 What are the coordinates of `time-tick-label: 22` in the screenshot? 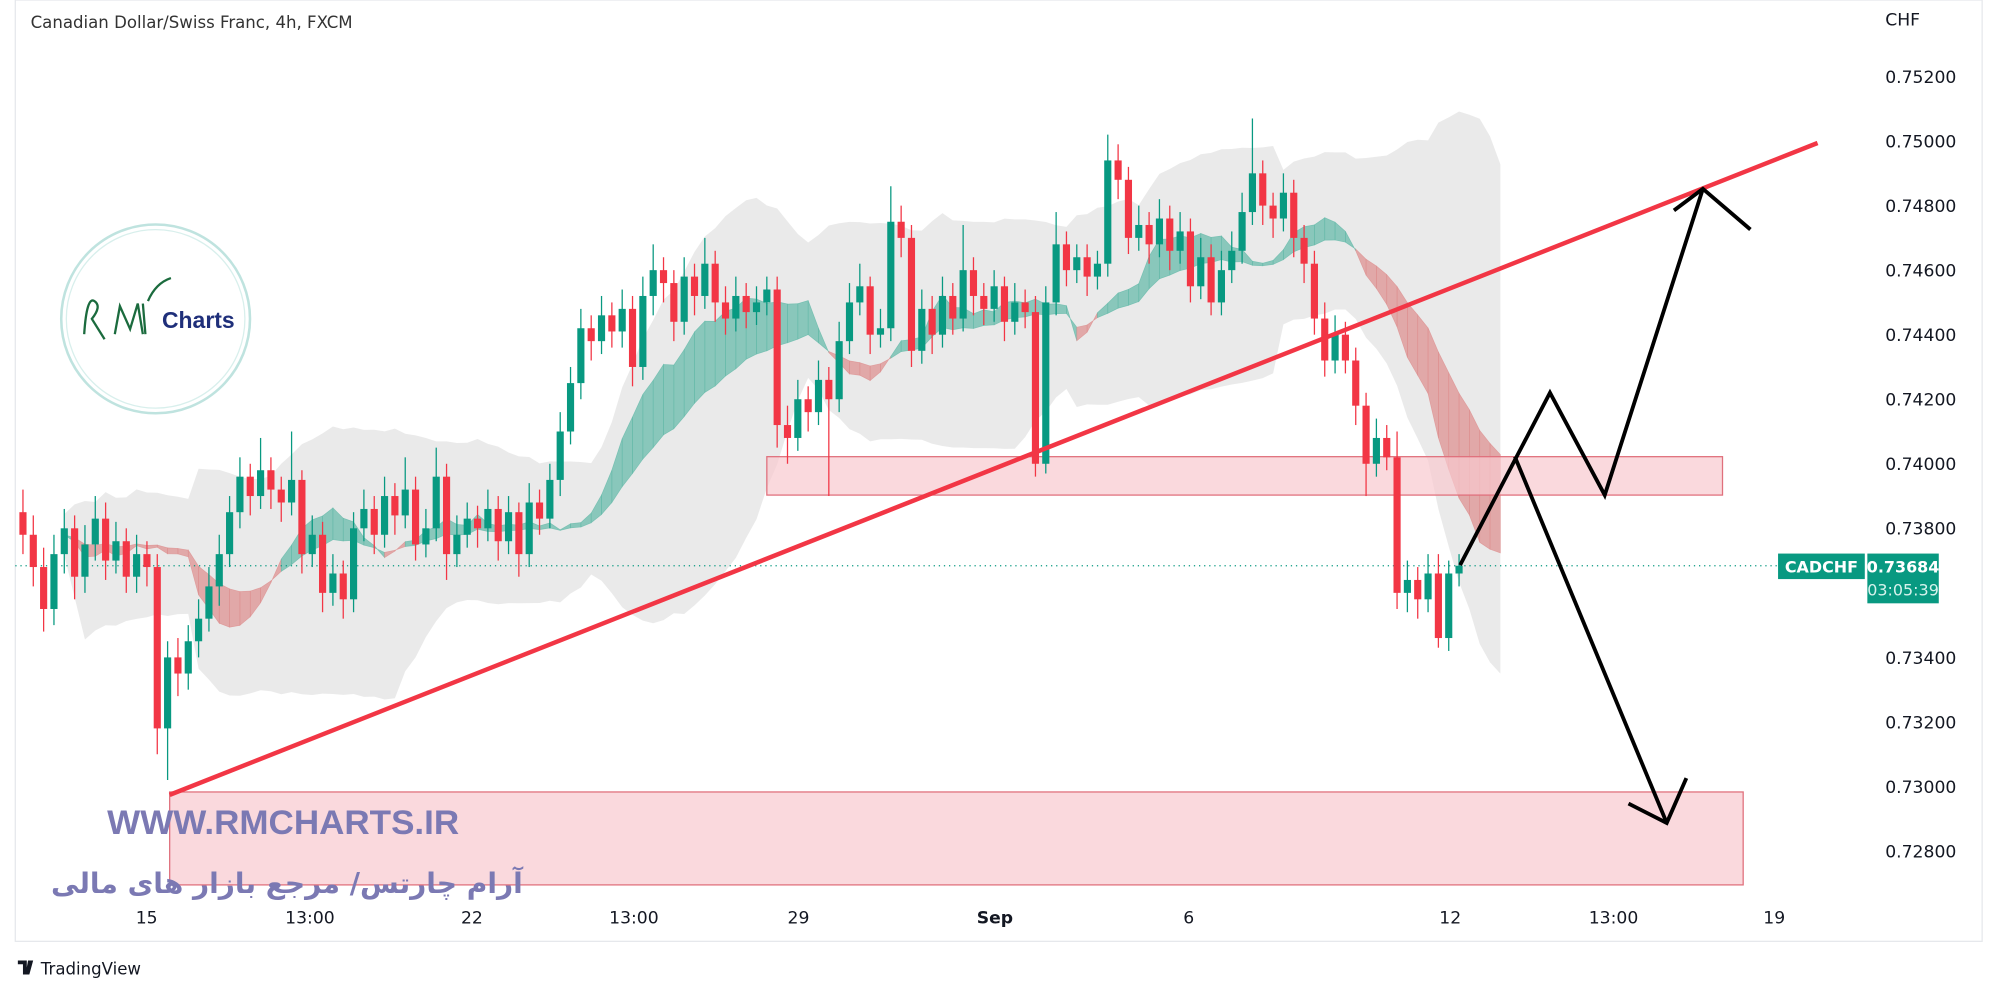 It's located at (472, 918).